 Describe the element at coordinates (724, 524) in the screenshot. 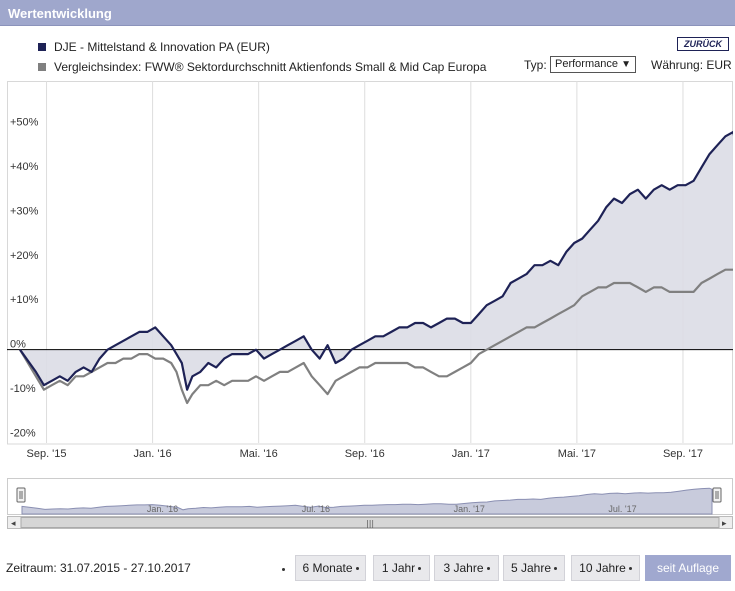

I see `scroll-right-icon: ▸` at that location.